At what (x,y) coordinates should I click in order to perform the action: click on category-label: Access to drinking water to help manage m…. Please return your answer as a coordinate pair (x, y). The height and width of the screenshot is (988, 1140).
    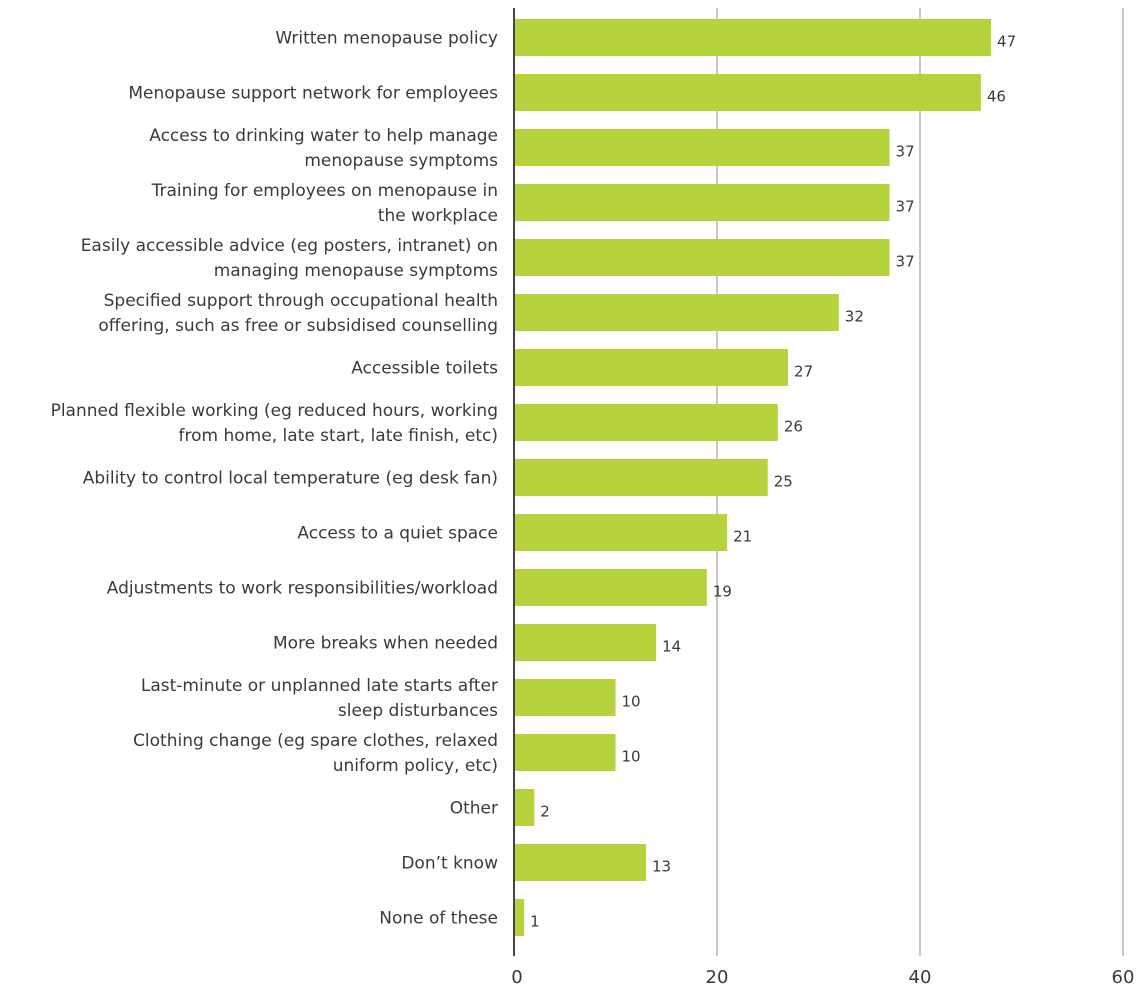
    Looking at the image, I should click on (323, 148).